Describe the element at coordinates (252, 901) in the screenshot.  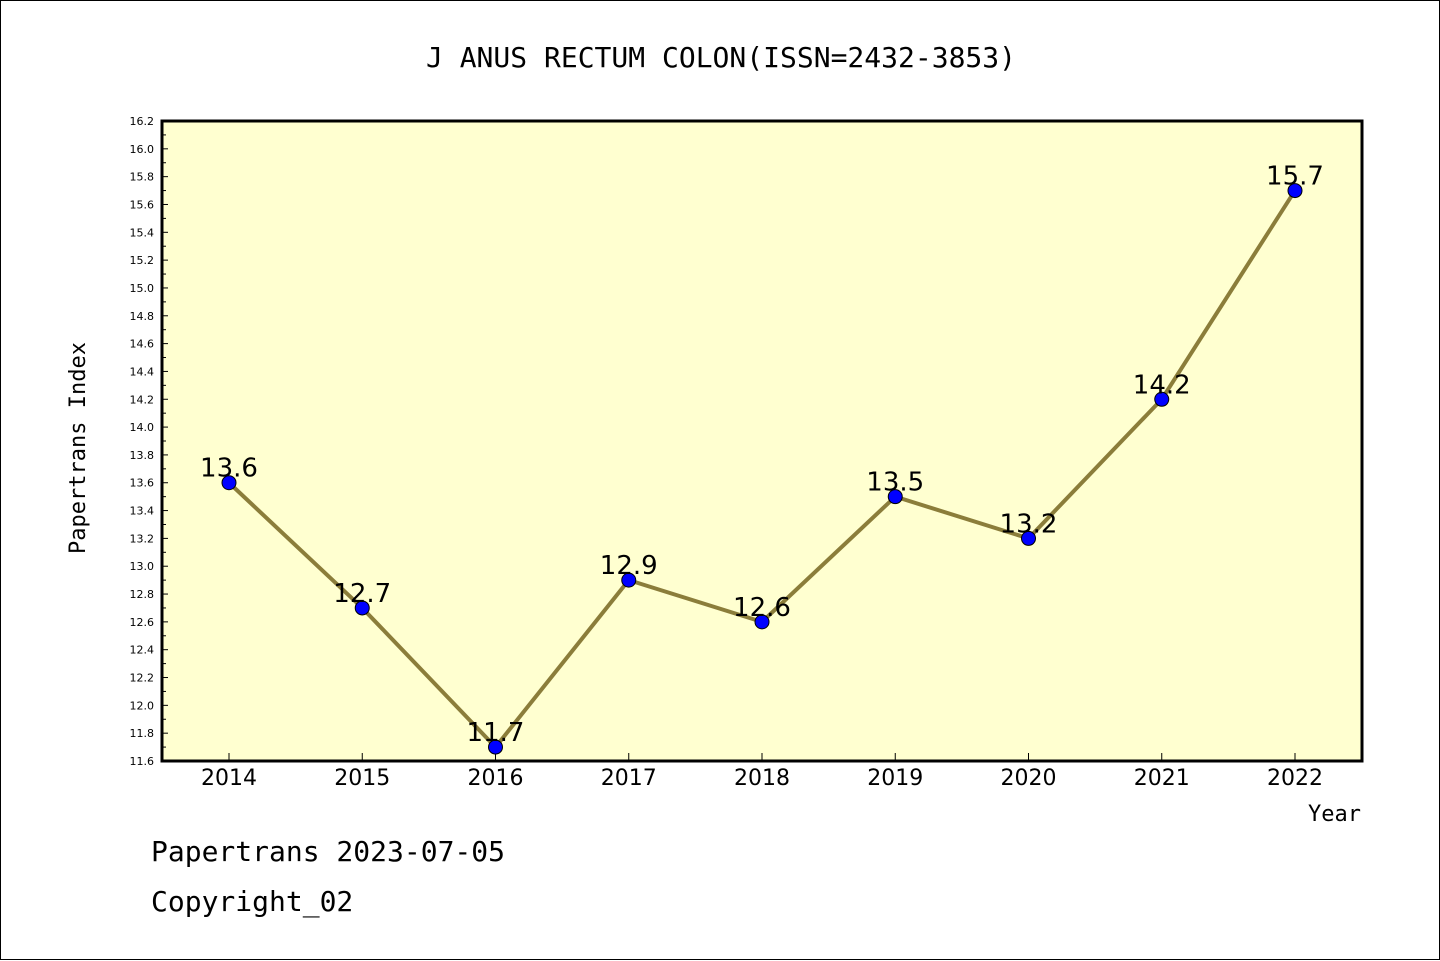
I see `footer-copyright: Copyright_02` at that location.